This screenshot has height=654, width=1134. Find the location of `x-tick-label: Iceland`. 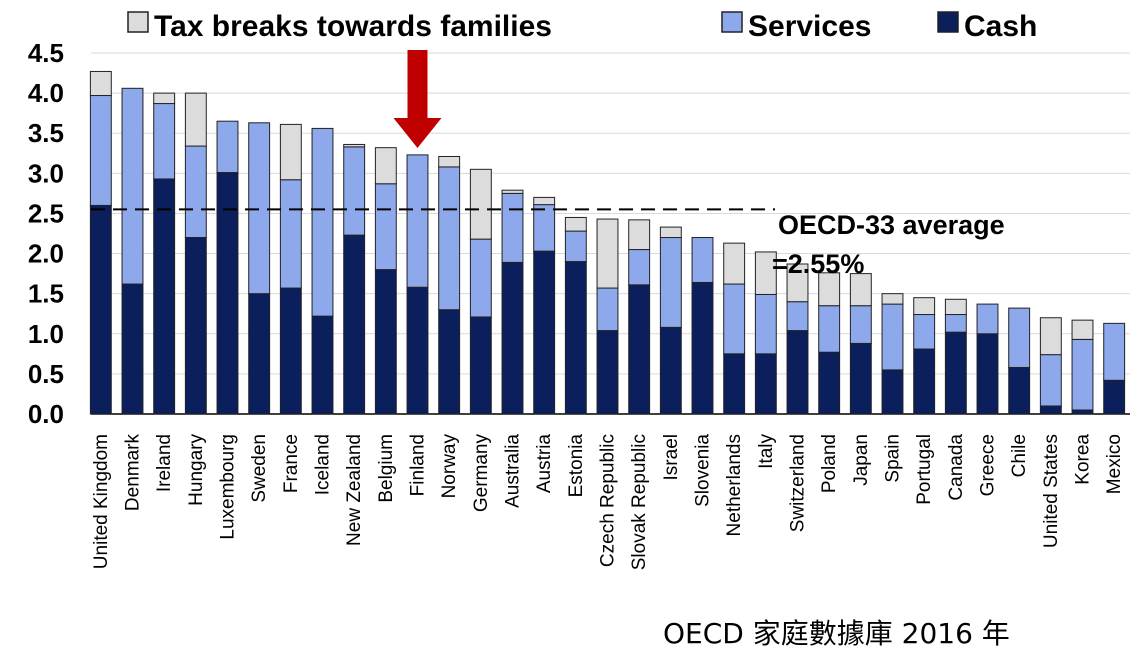

x-tick-label: Iceland is located at coordinates (323, 464).